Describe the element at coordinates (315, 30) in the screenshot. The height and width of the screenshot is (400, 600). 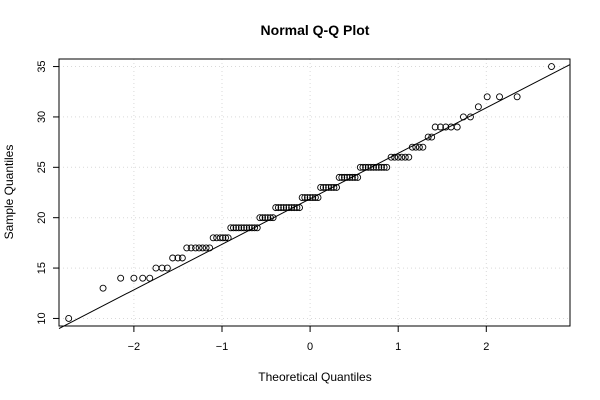
I see `chart-title: Normal Q-Q Plot` at that location.